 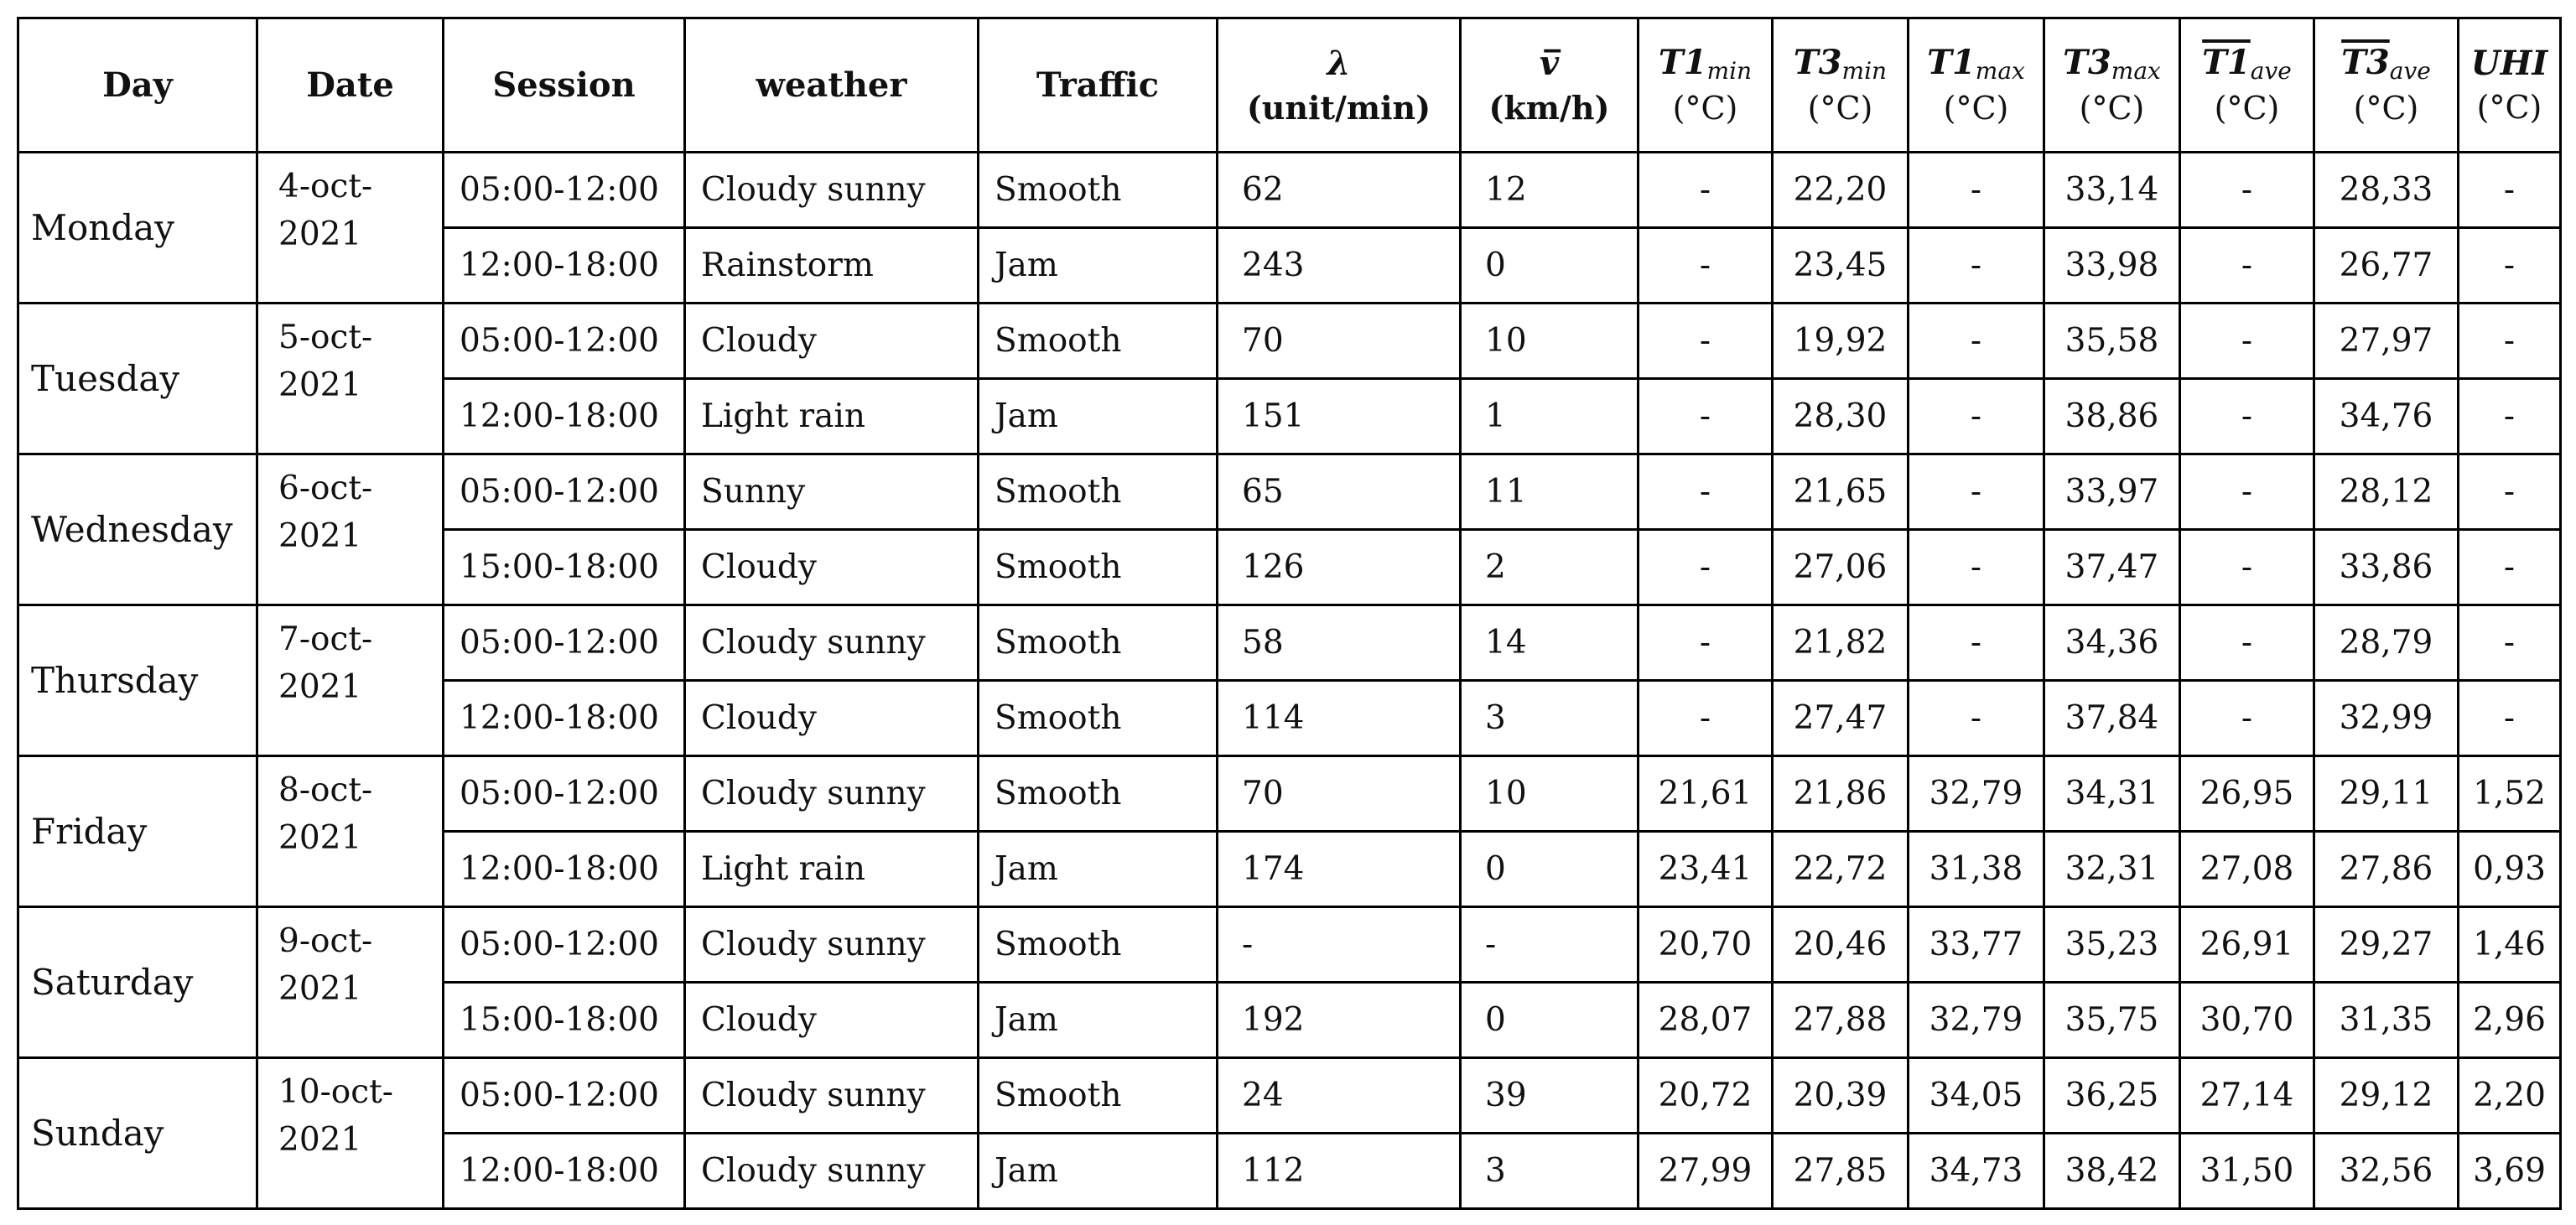 I want to click on header-speed: v̅ (km/h), so click(x=1549, y=85).